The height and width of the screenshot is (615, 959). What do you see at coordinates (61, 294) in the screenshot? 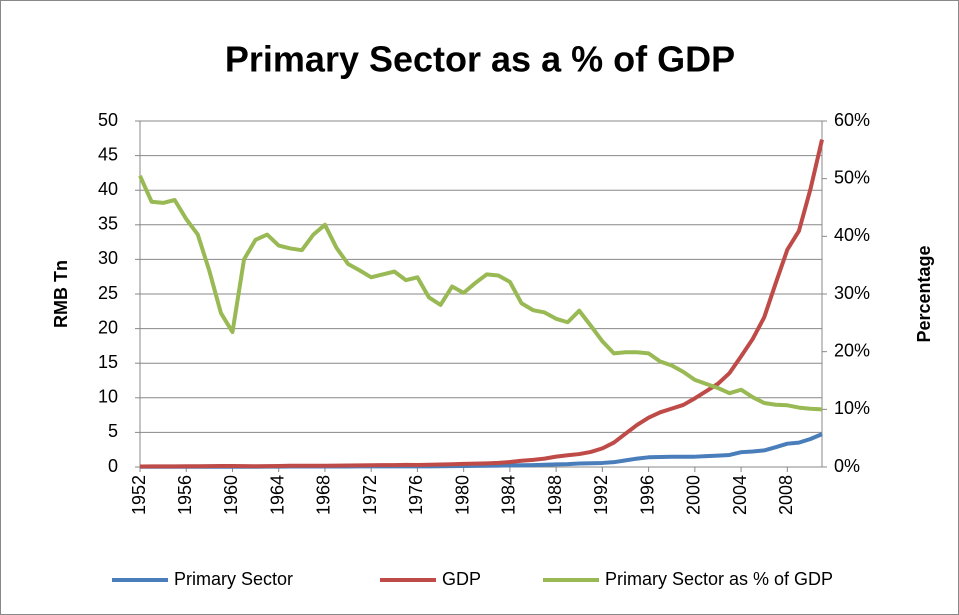
I see `y-axis-title: RMB Tn` at bounding box center [61, 294].